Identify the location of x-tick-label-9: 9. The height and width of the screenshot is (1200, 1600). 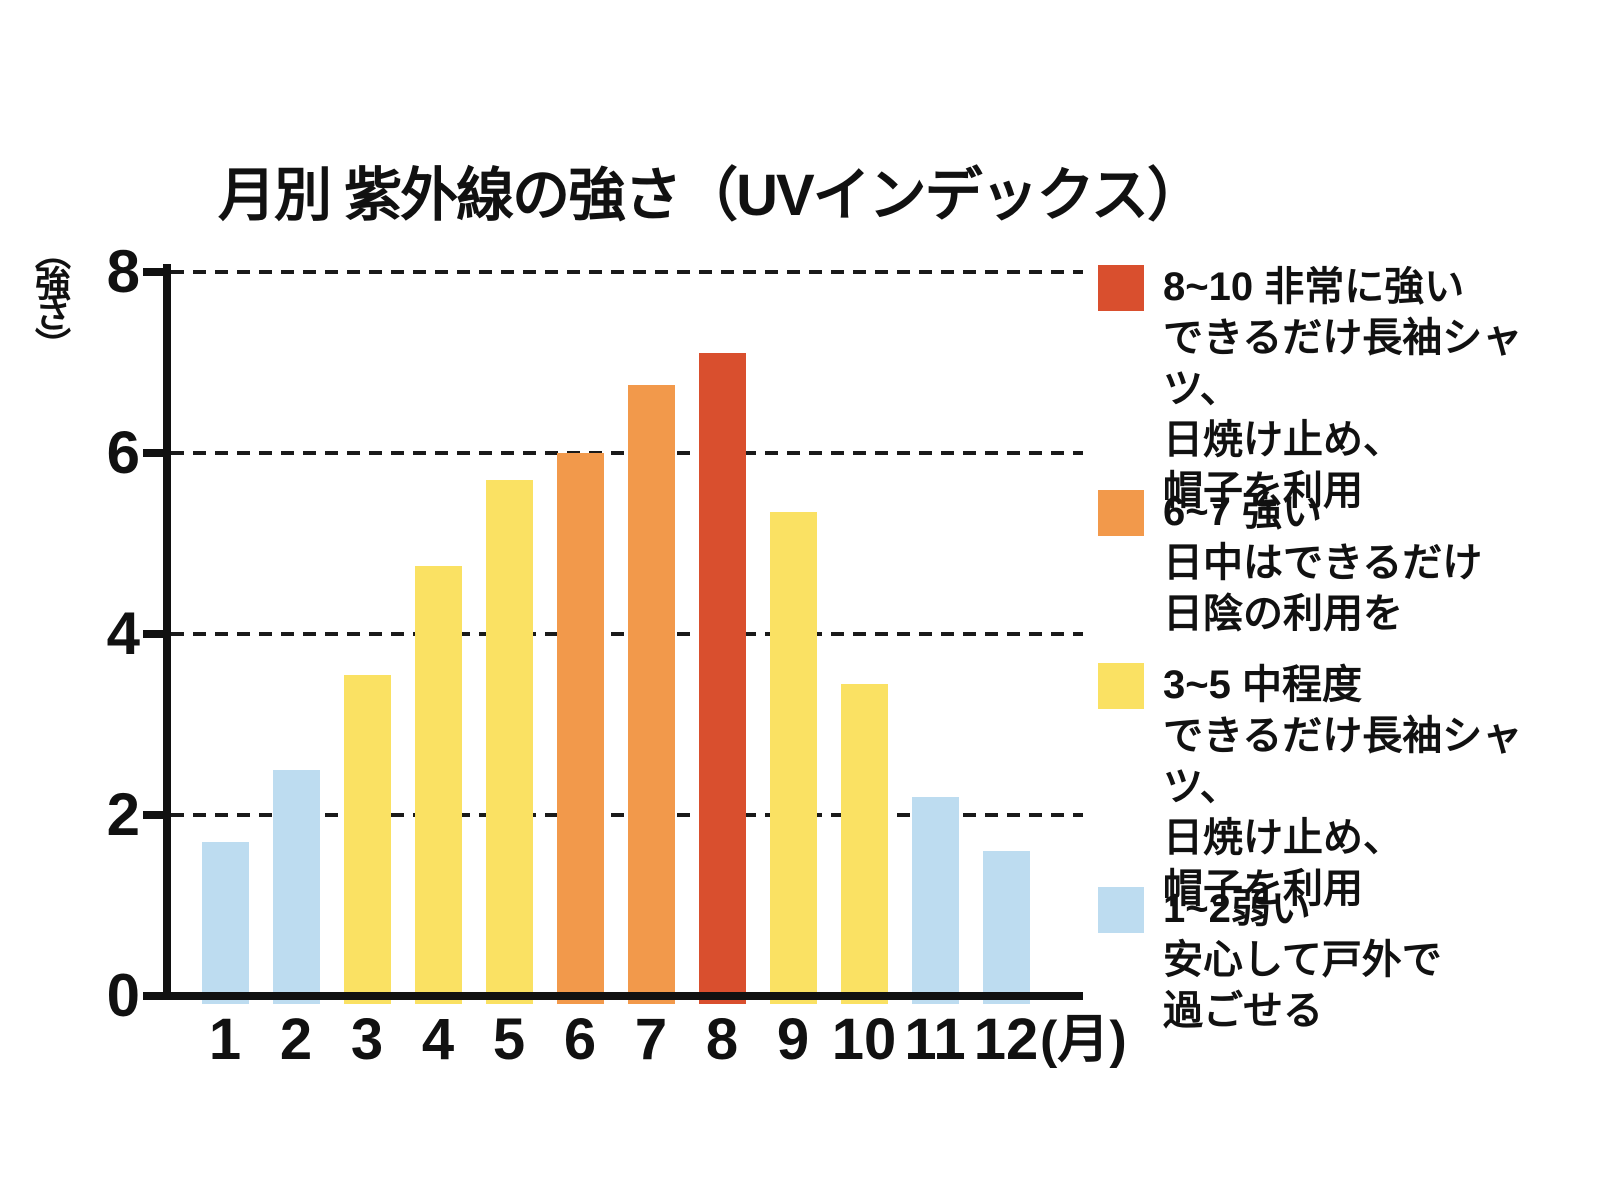
(793, 1039).